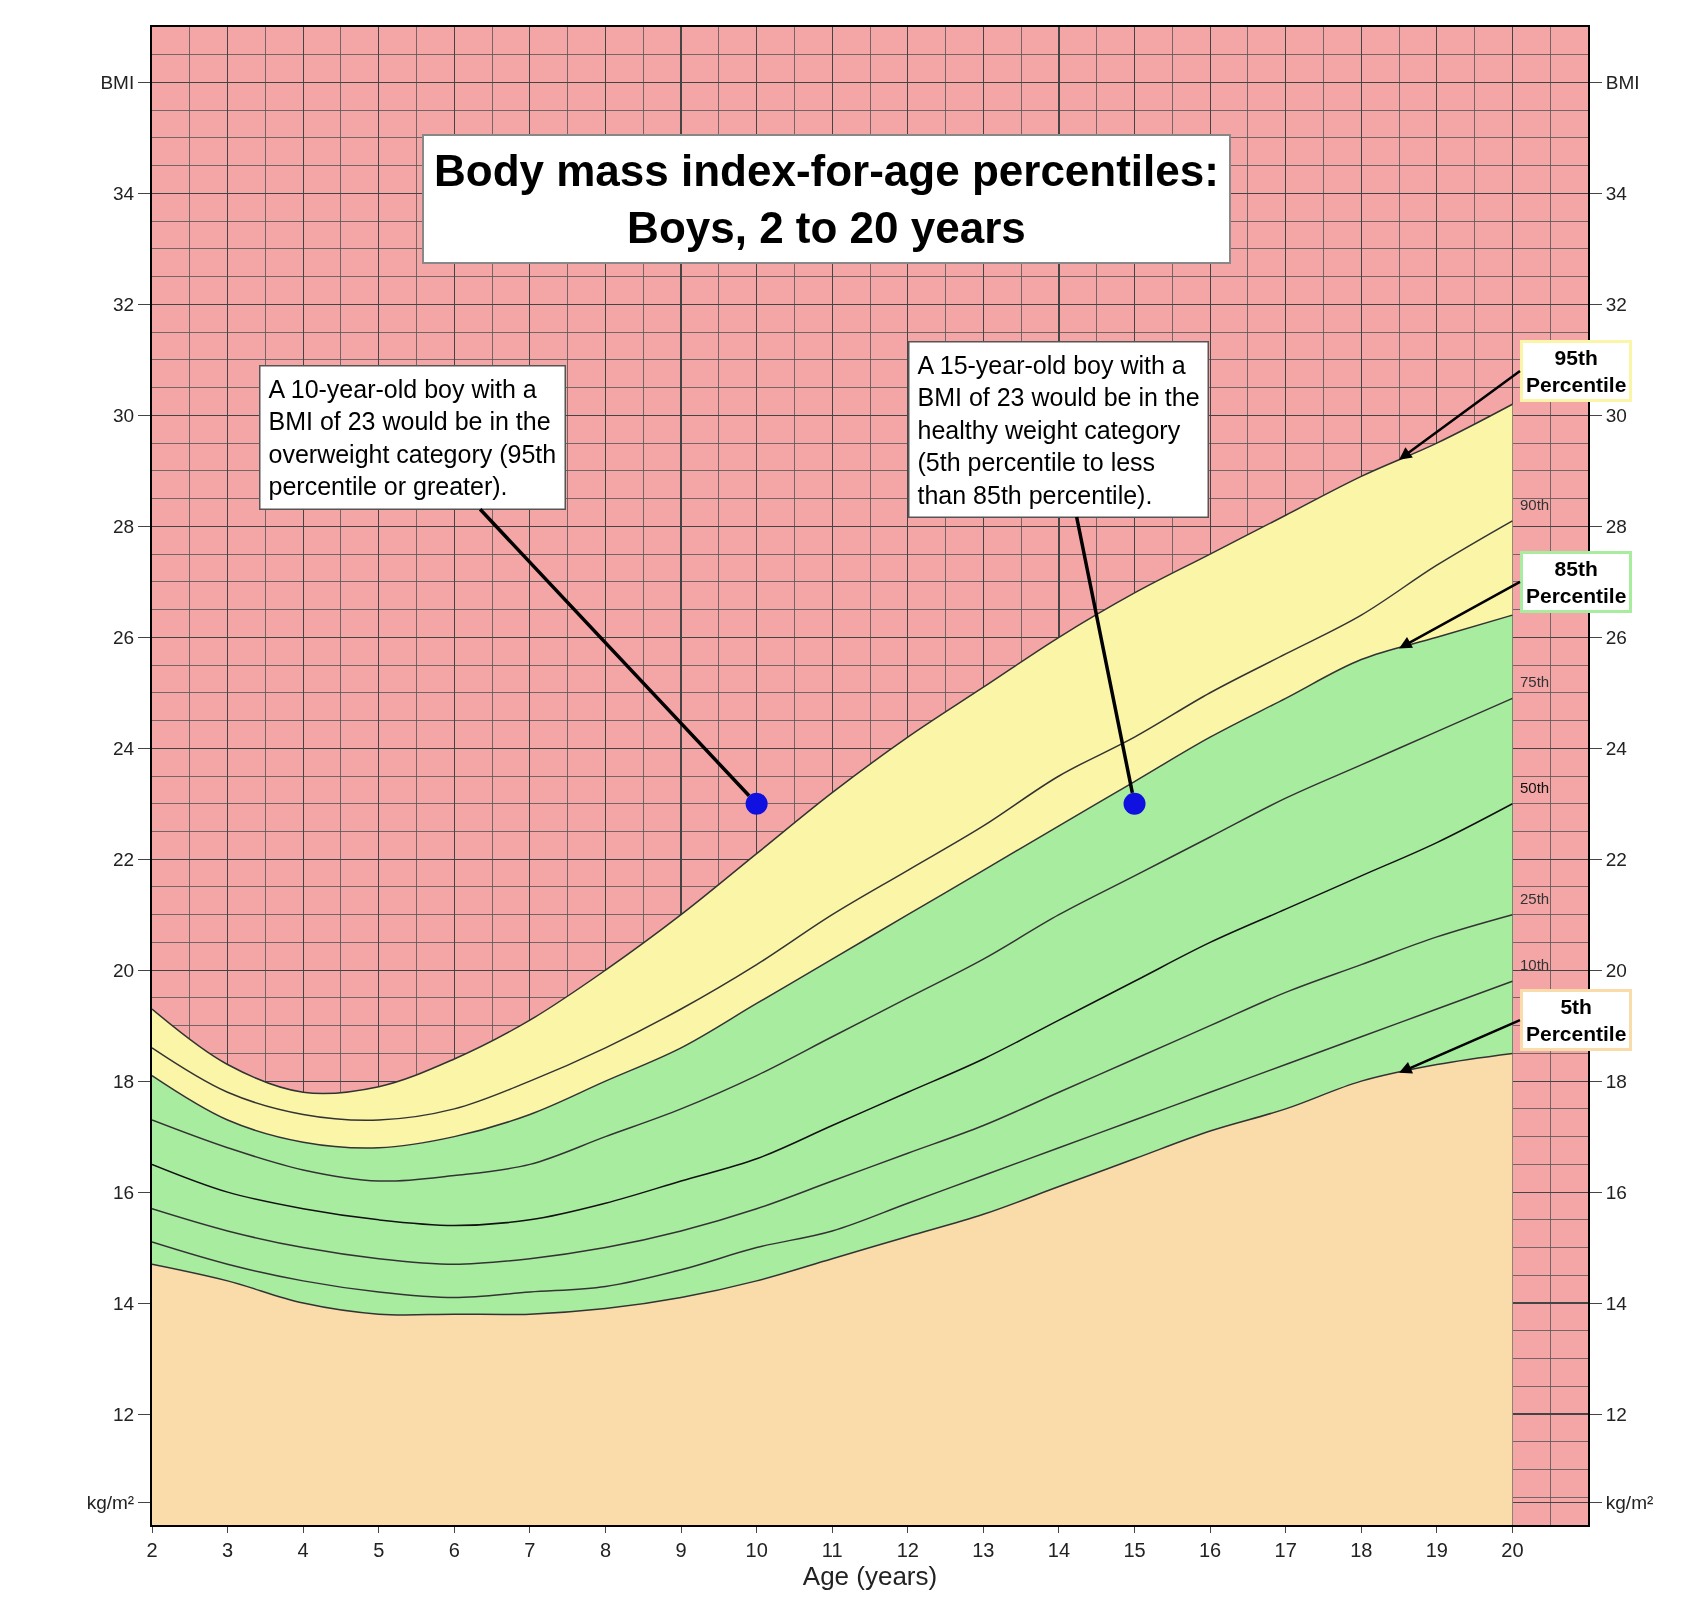 Image resolution: width=1694 pixels, height=1616 pixels. Describe the element at coordinates (907, 1550) in the screenshot. I see `x-tick-label: 12` at that location.